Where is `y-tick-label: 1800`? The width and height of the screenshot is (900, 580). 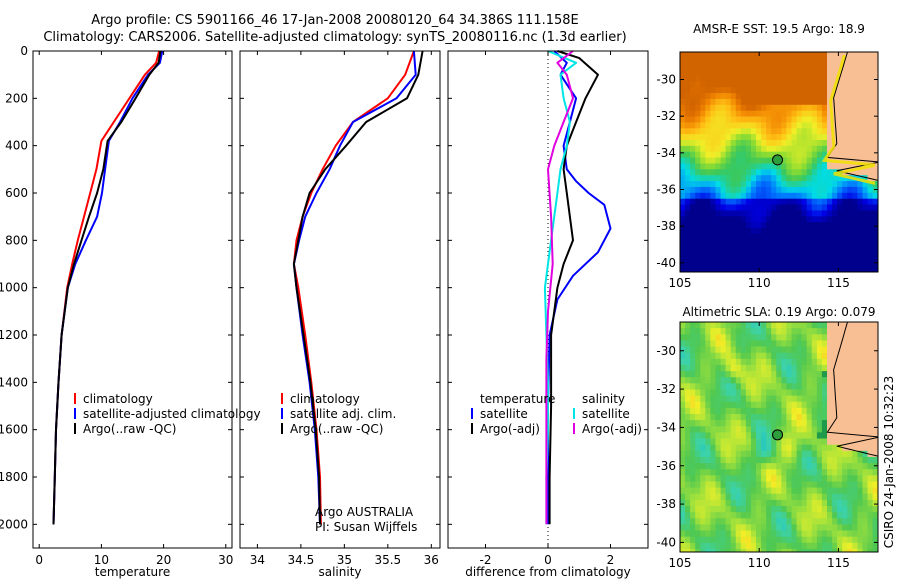 y-tick-label: 1800 is located at coordinates (14, 477).